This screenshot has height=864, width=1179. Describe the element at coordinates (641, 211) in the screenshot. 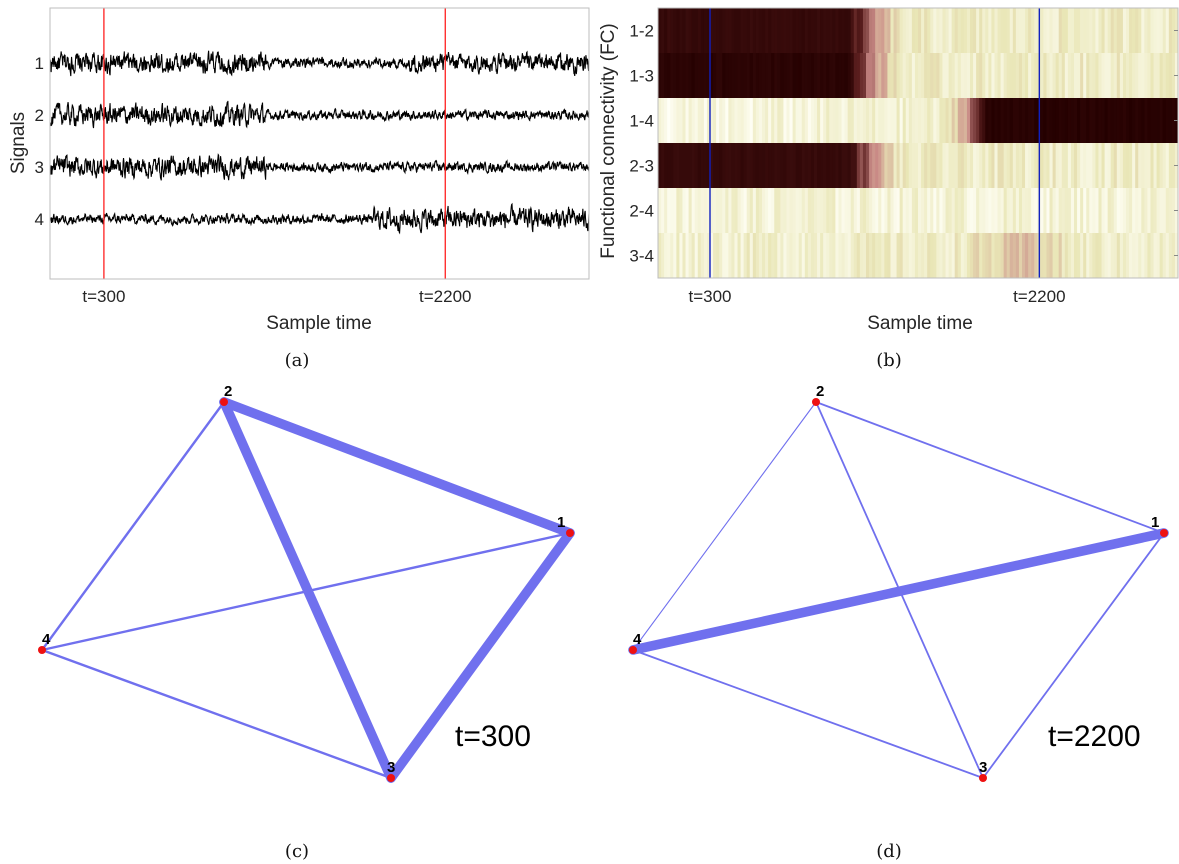

I see `fc-pair-tick-label: 2-4` at that location.